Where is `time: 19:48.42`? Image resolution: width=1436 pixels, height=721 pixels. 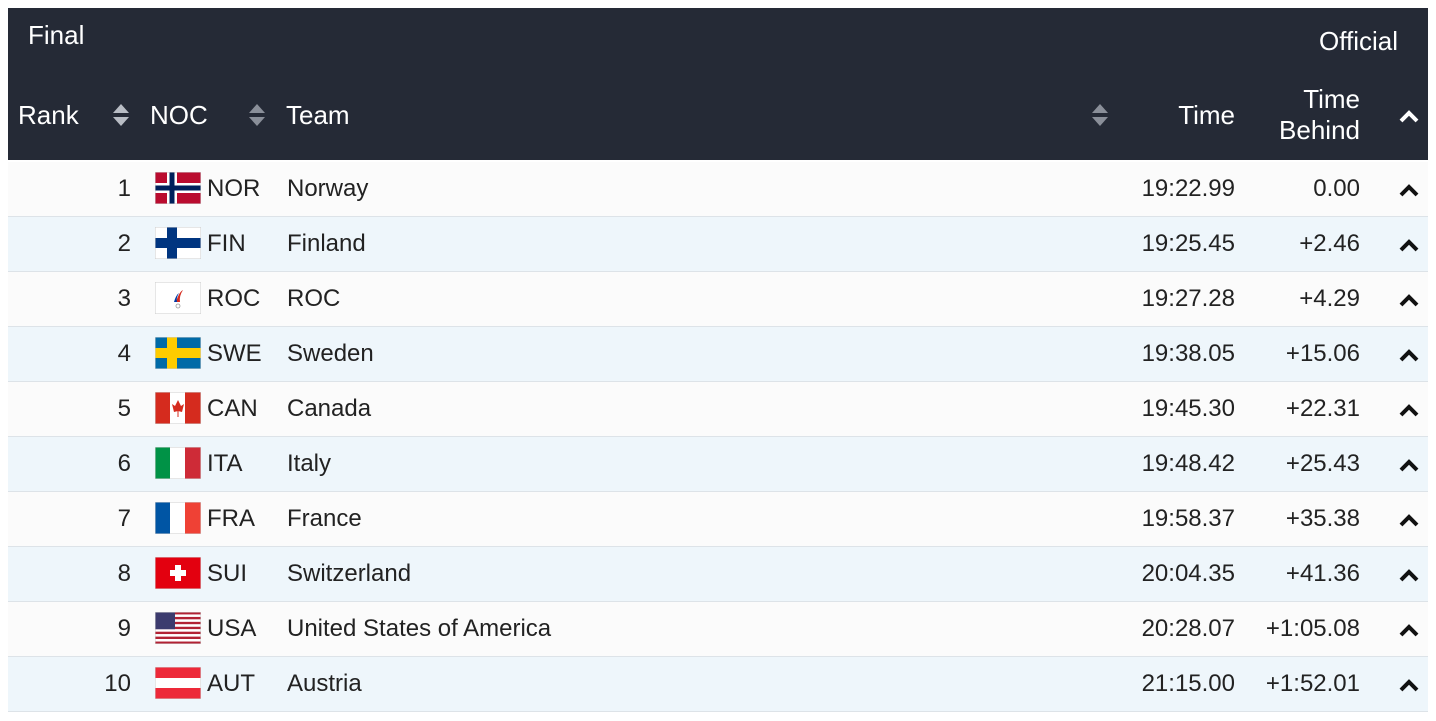 time: 19:48.42 is located at coordinates (1188, 463).